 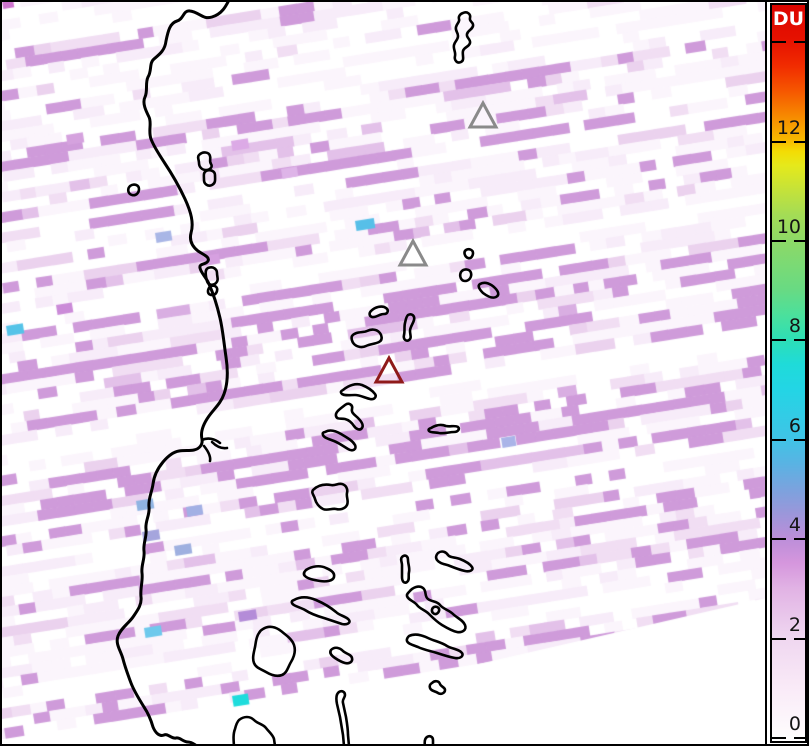 What do you see at coordinates (483, 114) in the screenshot?
I see `volcano-marker-north` at bounding box center [483, 114].